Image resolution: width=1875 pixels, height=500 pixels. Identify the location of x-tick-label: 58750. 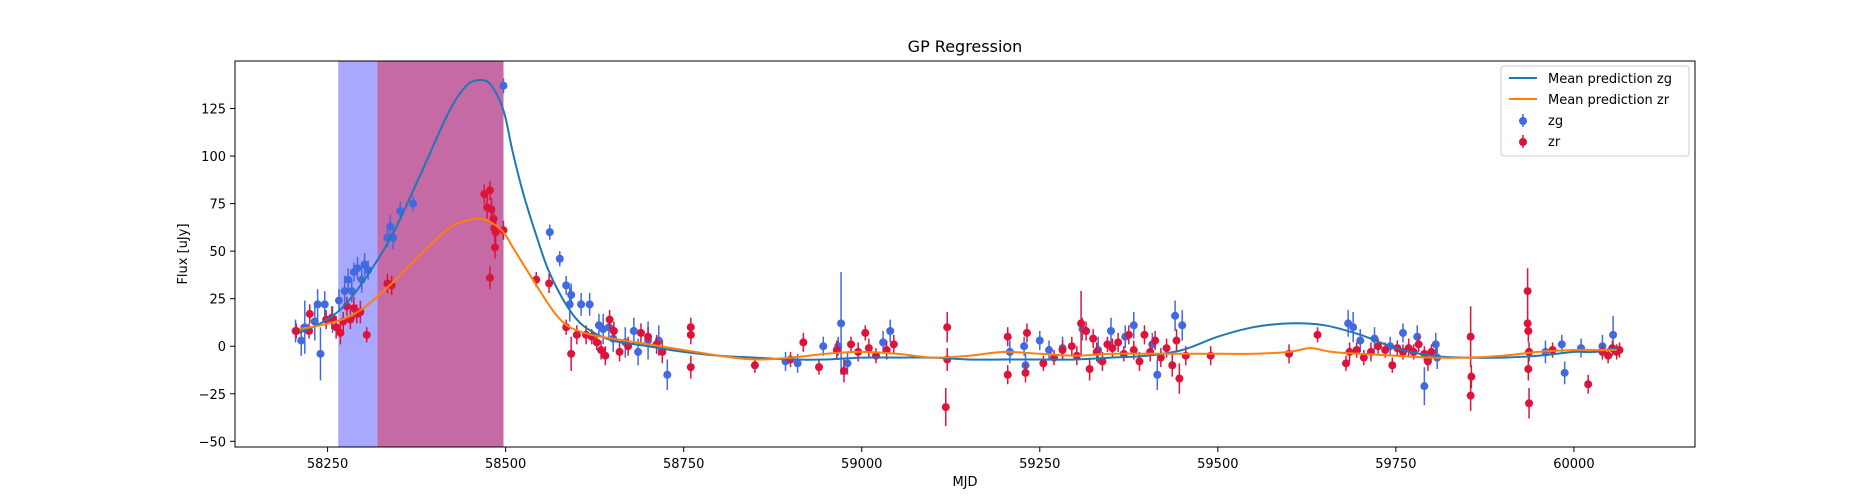
(683, 464).